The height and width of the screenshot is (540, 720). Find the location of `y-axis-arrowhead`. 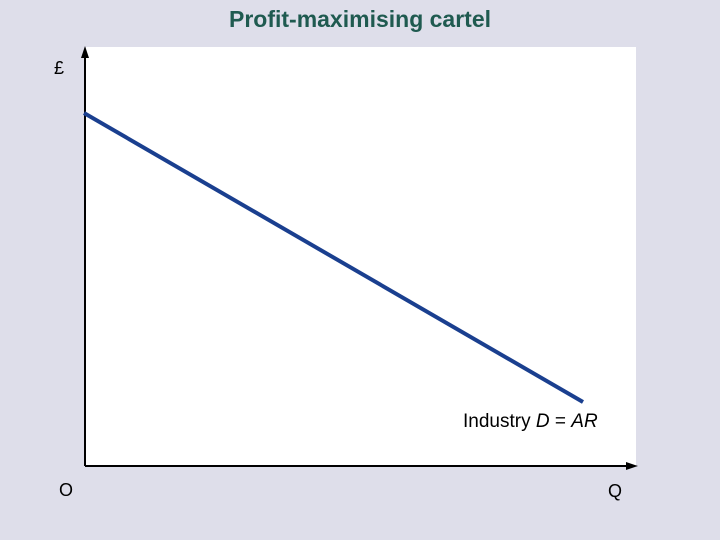

y-axis-arrowhead is located at coordinates (85, 52).